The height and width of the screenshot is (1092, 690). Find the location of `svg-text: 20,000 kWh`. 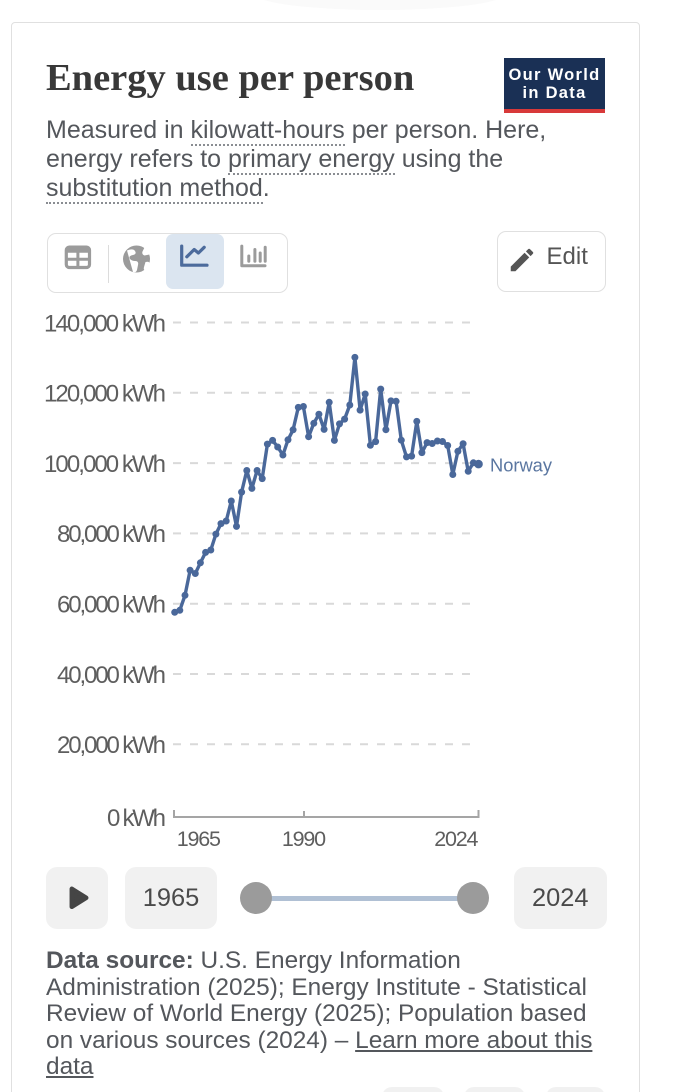

svg-text: 20,000 kWh is located at coordinates (111, 745).